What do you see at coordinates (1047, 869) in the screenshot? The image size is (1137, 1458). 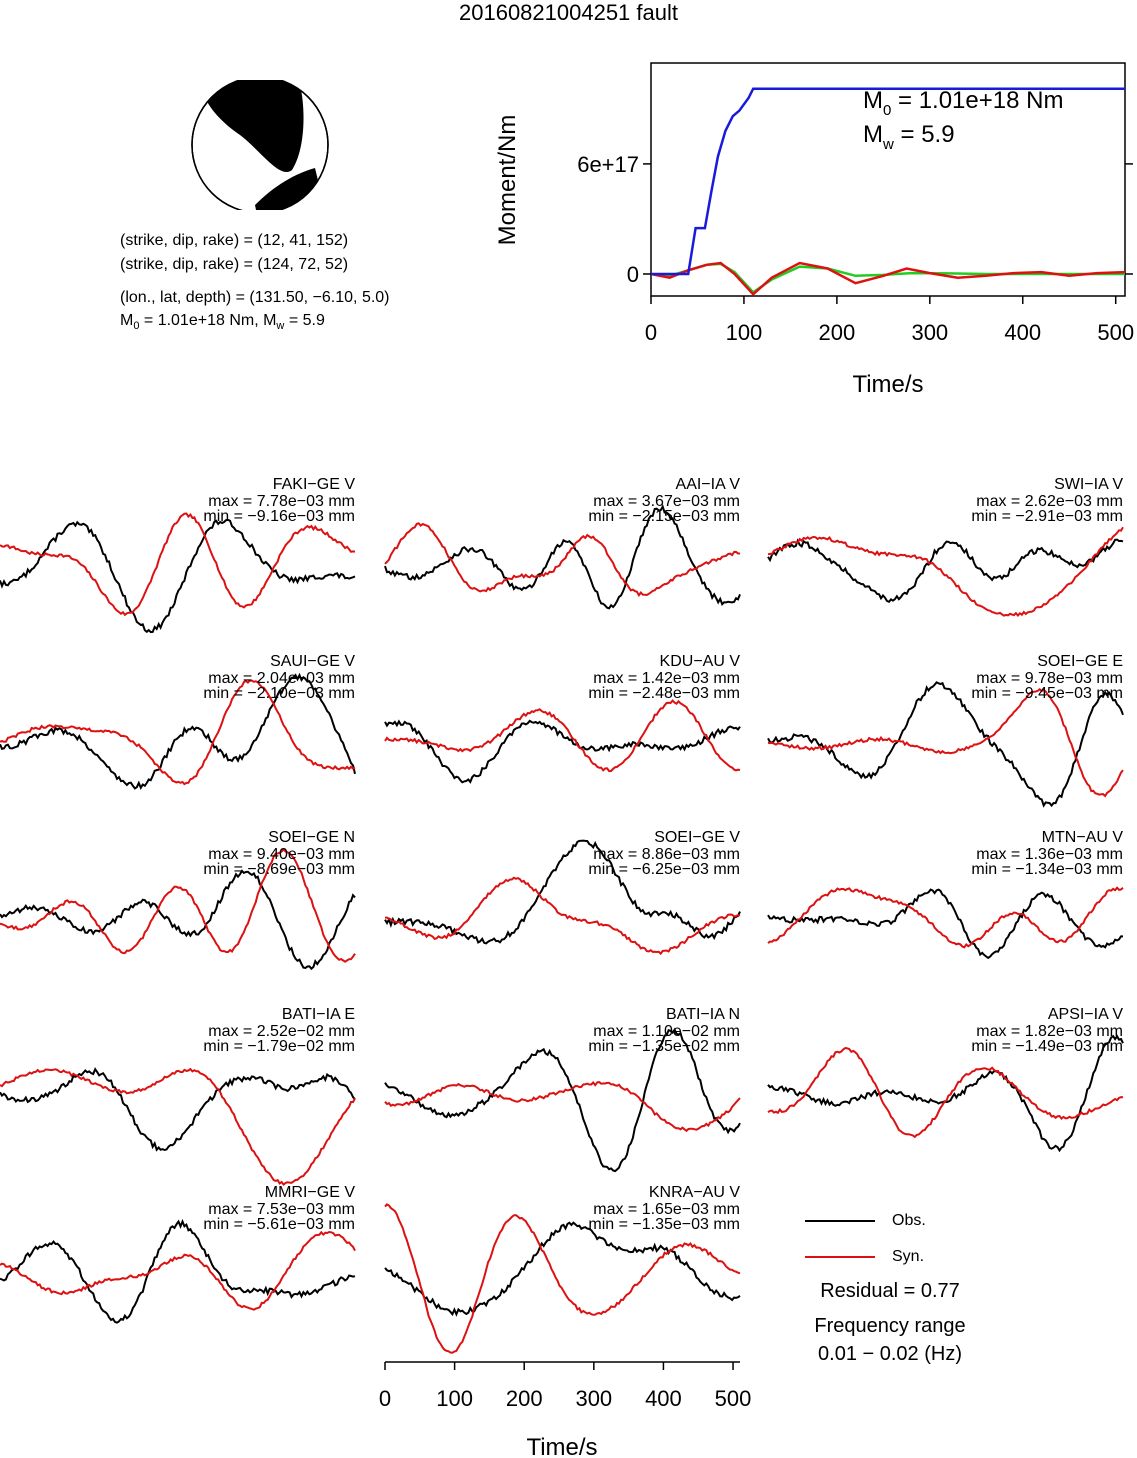 I see `trace-min-text: min = −1.34e−03 mm` at bounding box center [1047, 869].